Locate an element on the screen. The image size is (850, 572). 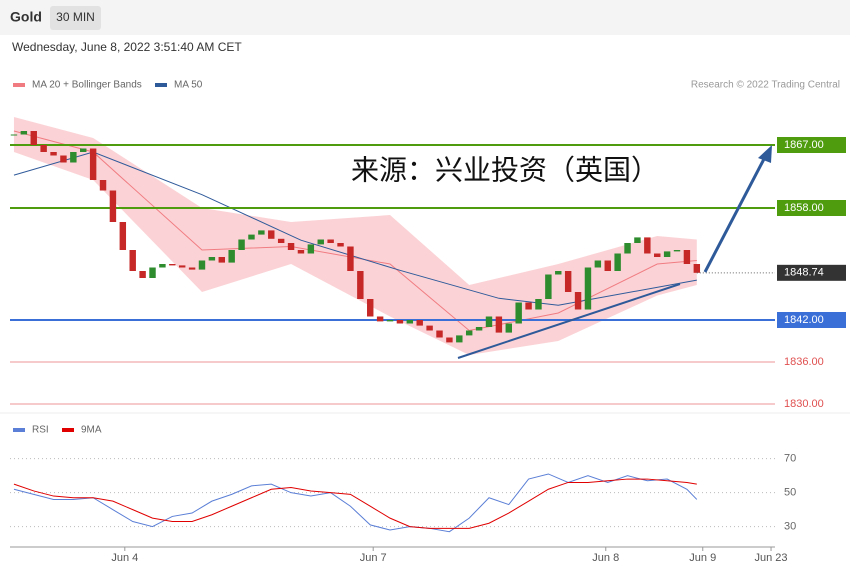
x-tick-label: Jun 8 is located at coordinates (605, 558).